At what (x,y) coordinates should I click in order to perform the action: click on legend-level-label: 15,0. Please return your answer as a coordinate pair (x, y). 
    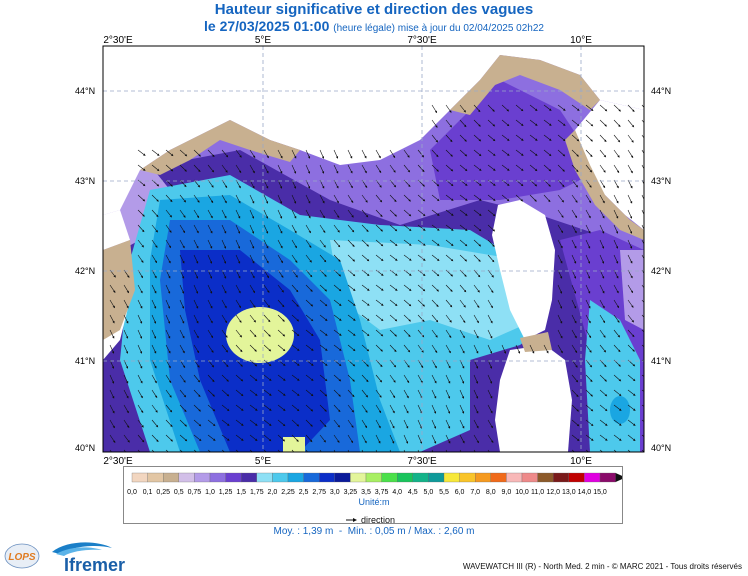
    Looking at the image, I should click on (600, 492).